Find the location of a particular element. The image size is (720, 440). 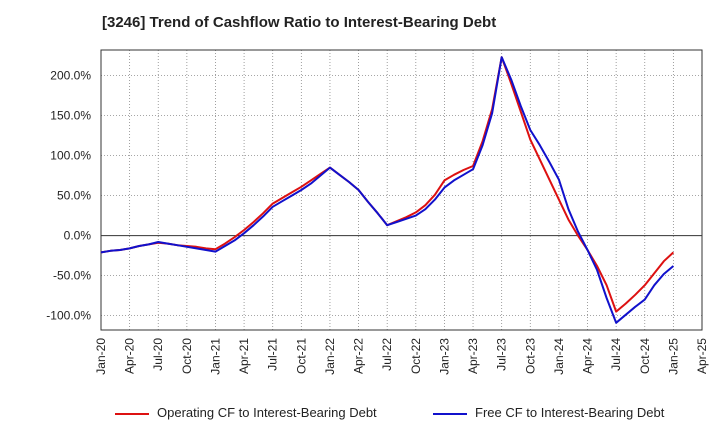

y-tick-label: 0.0% is located at coordinates (78, 236).